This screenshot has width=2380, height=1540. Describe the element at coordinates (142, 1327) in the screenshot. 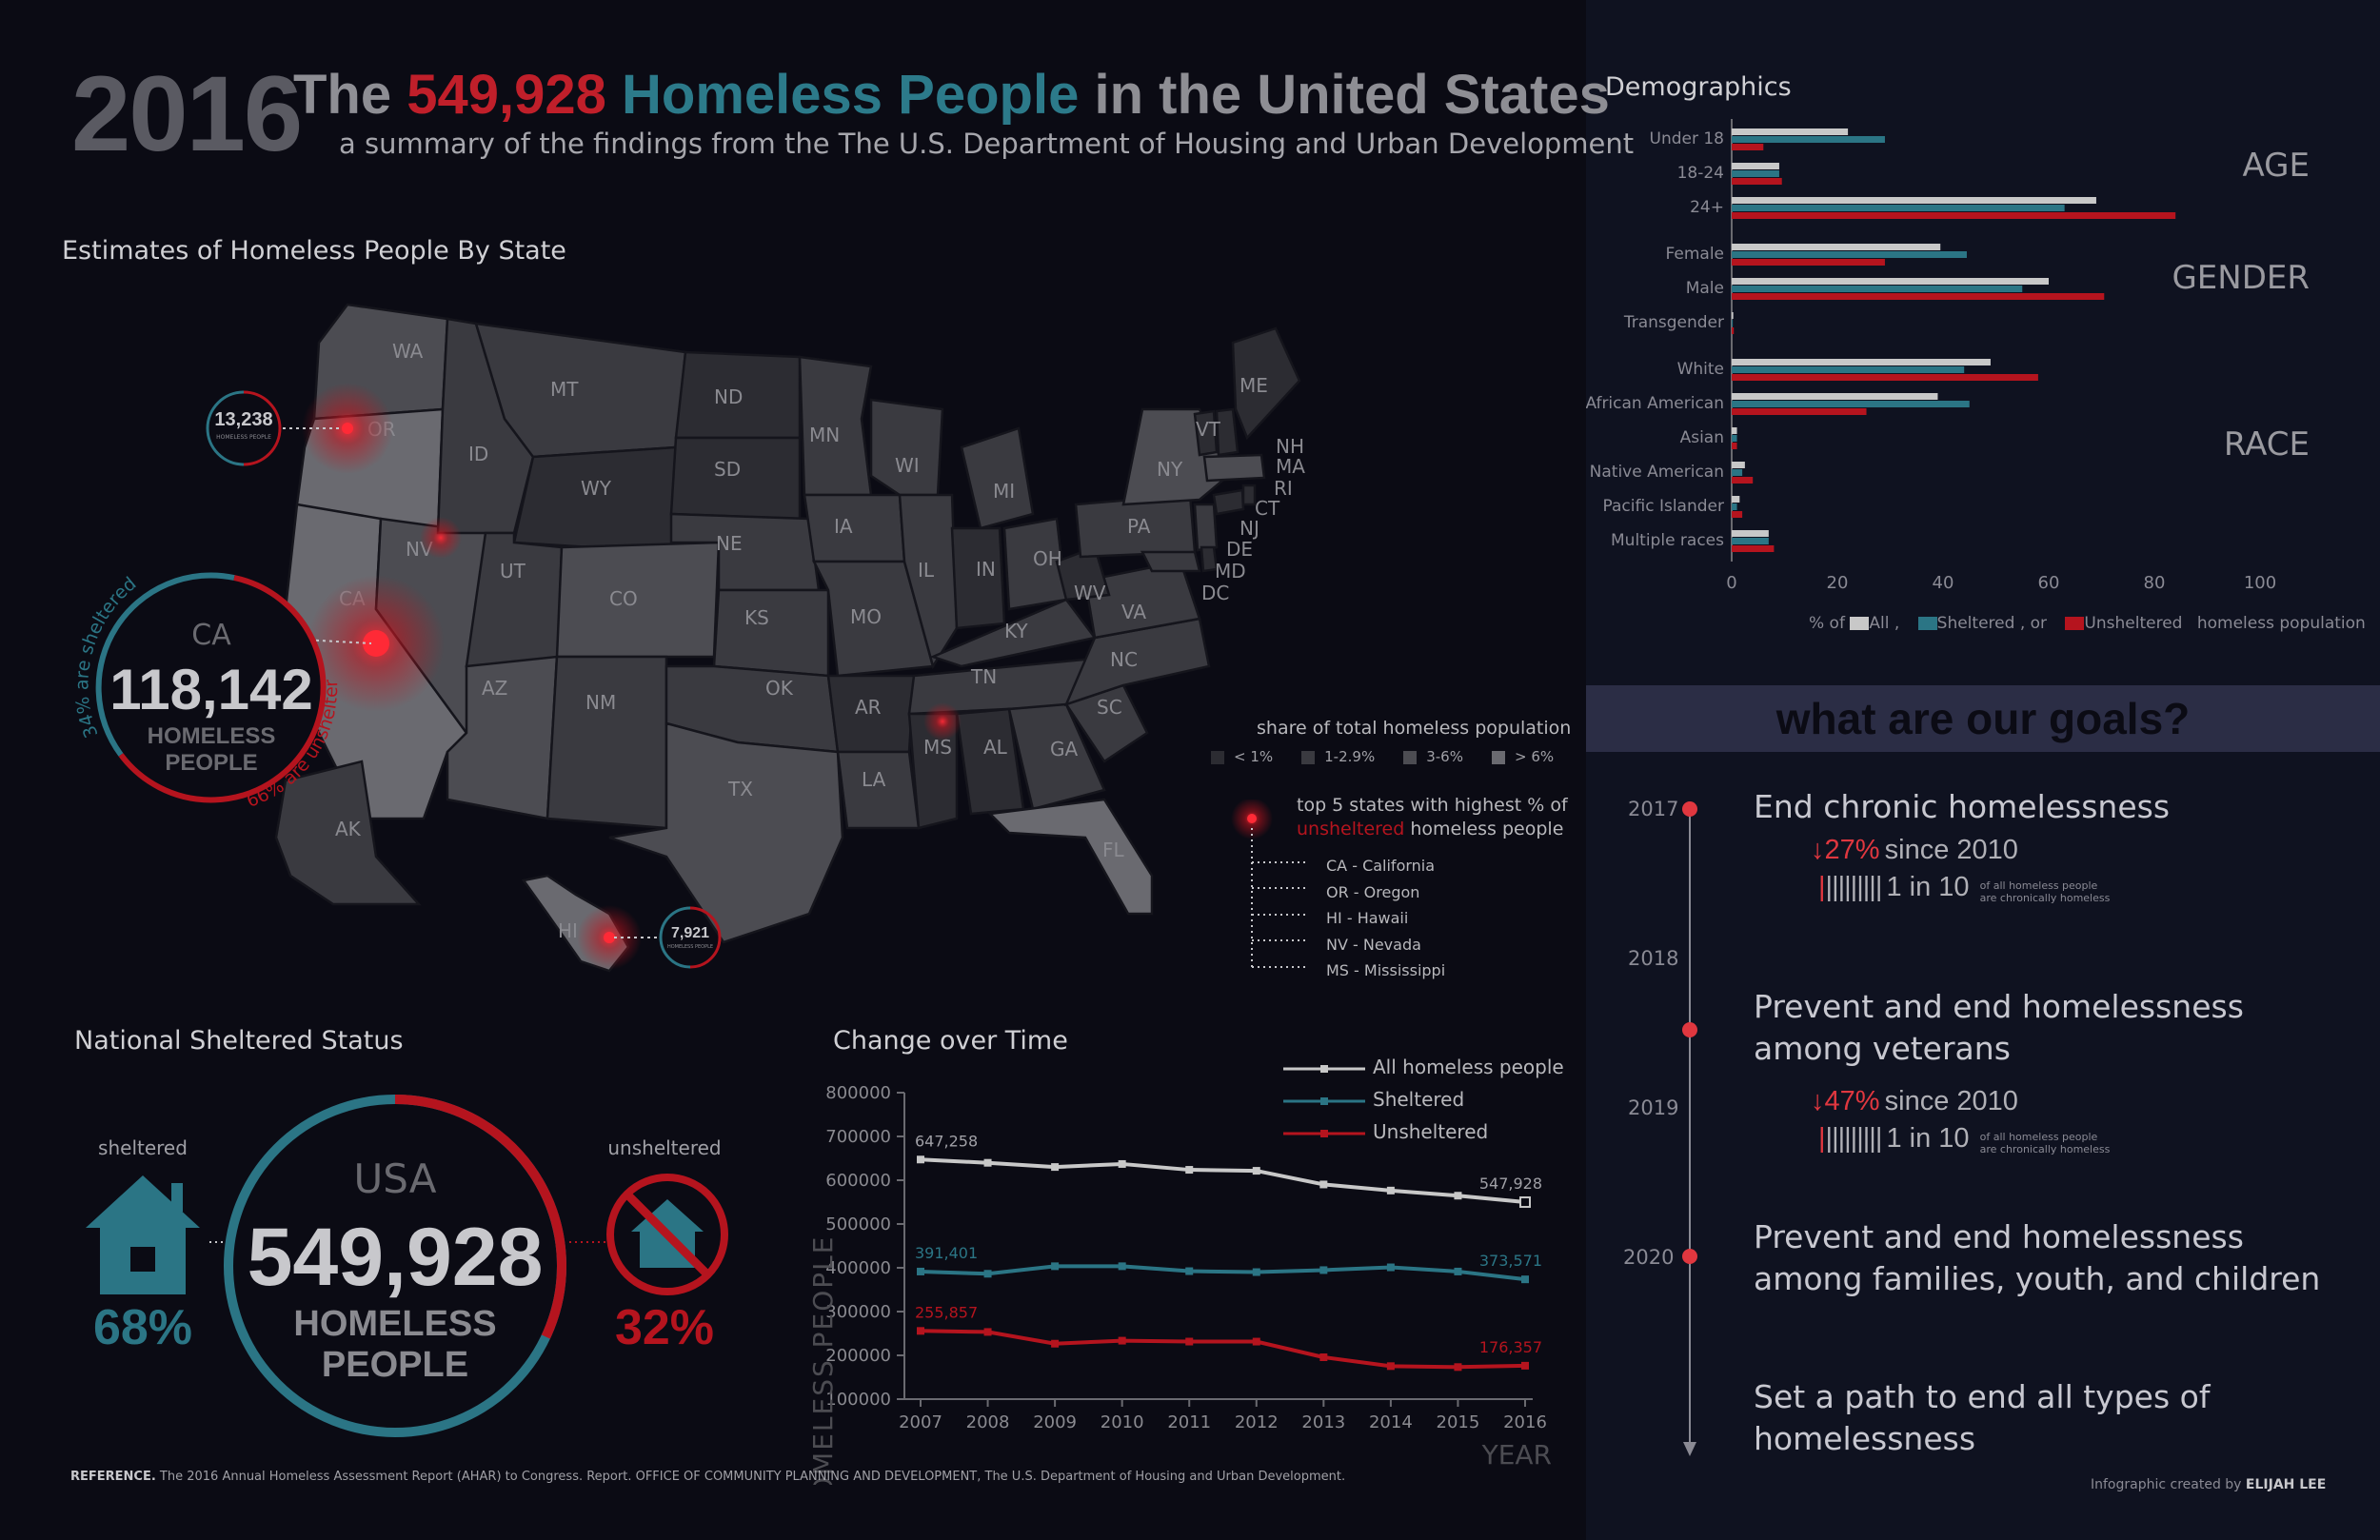

I see `sheltered-pct: 68%` at that location.